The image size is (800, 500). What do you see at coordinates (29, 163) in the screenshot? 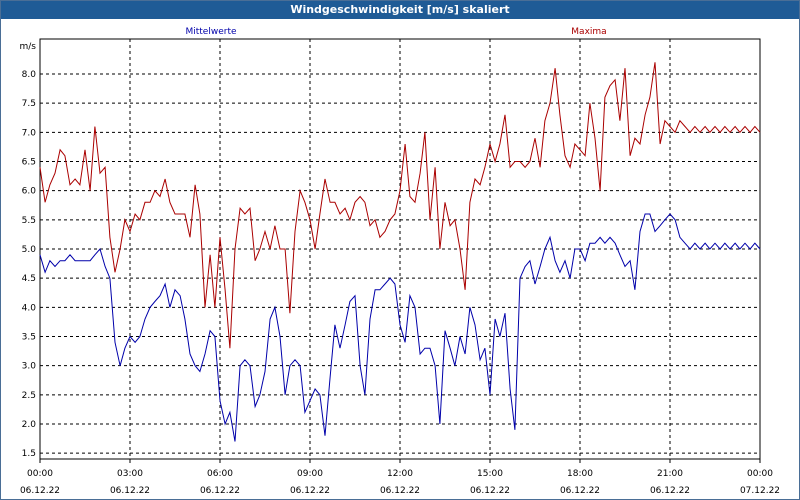
I see `y-tick-label: 6.5` at bounding box center [29, 163].